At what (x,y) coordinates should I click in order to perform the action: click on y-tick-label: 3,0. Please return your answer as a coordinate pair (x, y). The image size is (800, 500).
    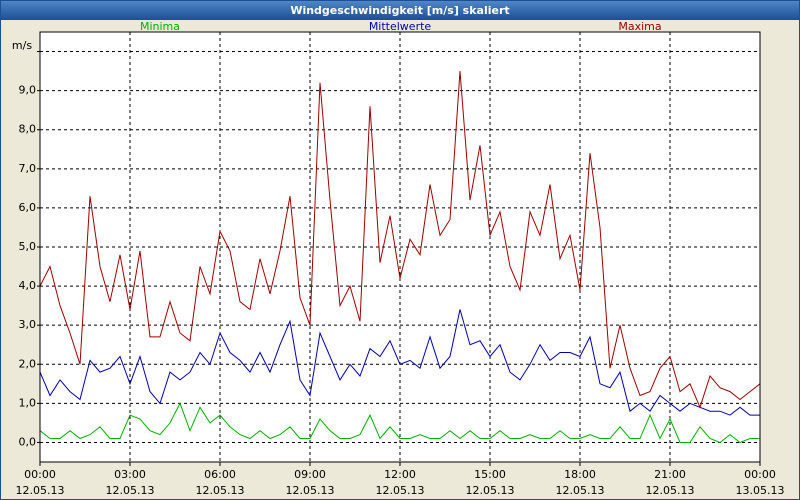
    Looking at the image, I should click on (28, 324).